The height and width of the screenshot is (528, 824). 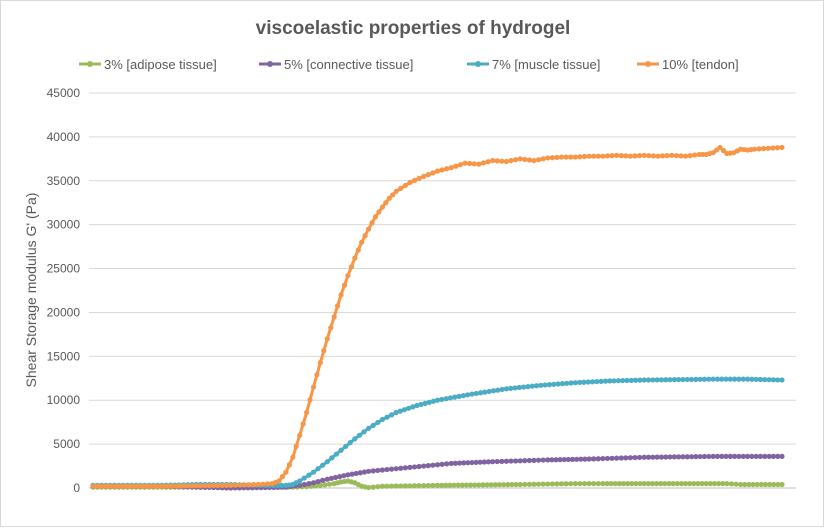 I want to click on legend-label: 10% [tendon], so click(x=700, y=64).